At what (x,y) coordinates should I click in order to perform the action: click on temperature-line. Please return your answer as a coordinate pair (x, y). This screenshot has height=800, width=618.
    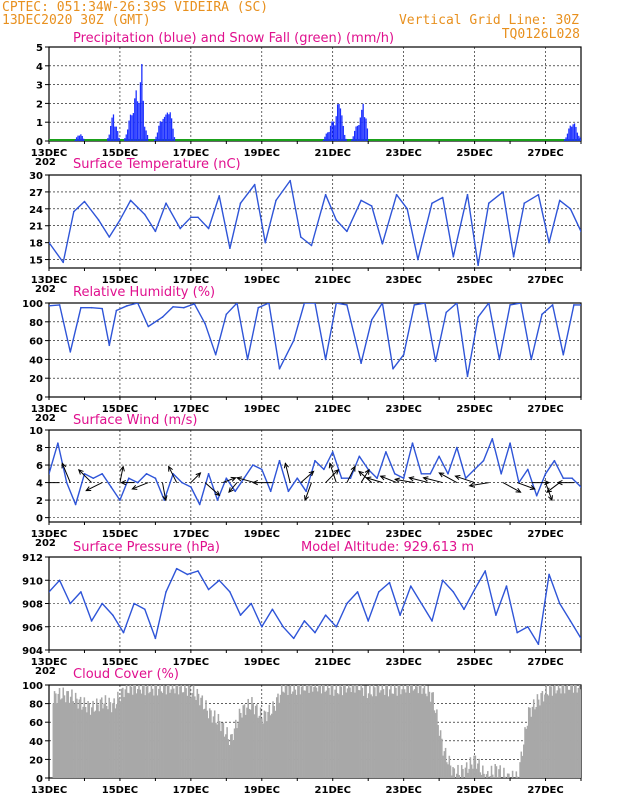
    Looking at the image, I should click on (315, 222).